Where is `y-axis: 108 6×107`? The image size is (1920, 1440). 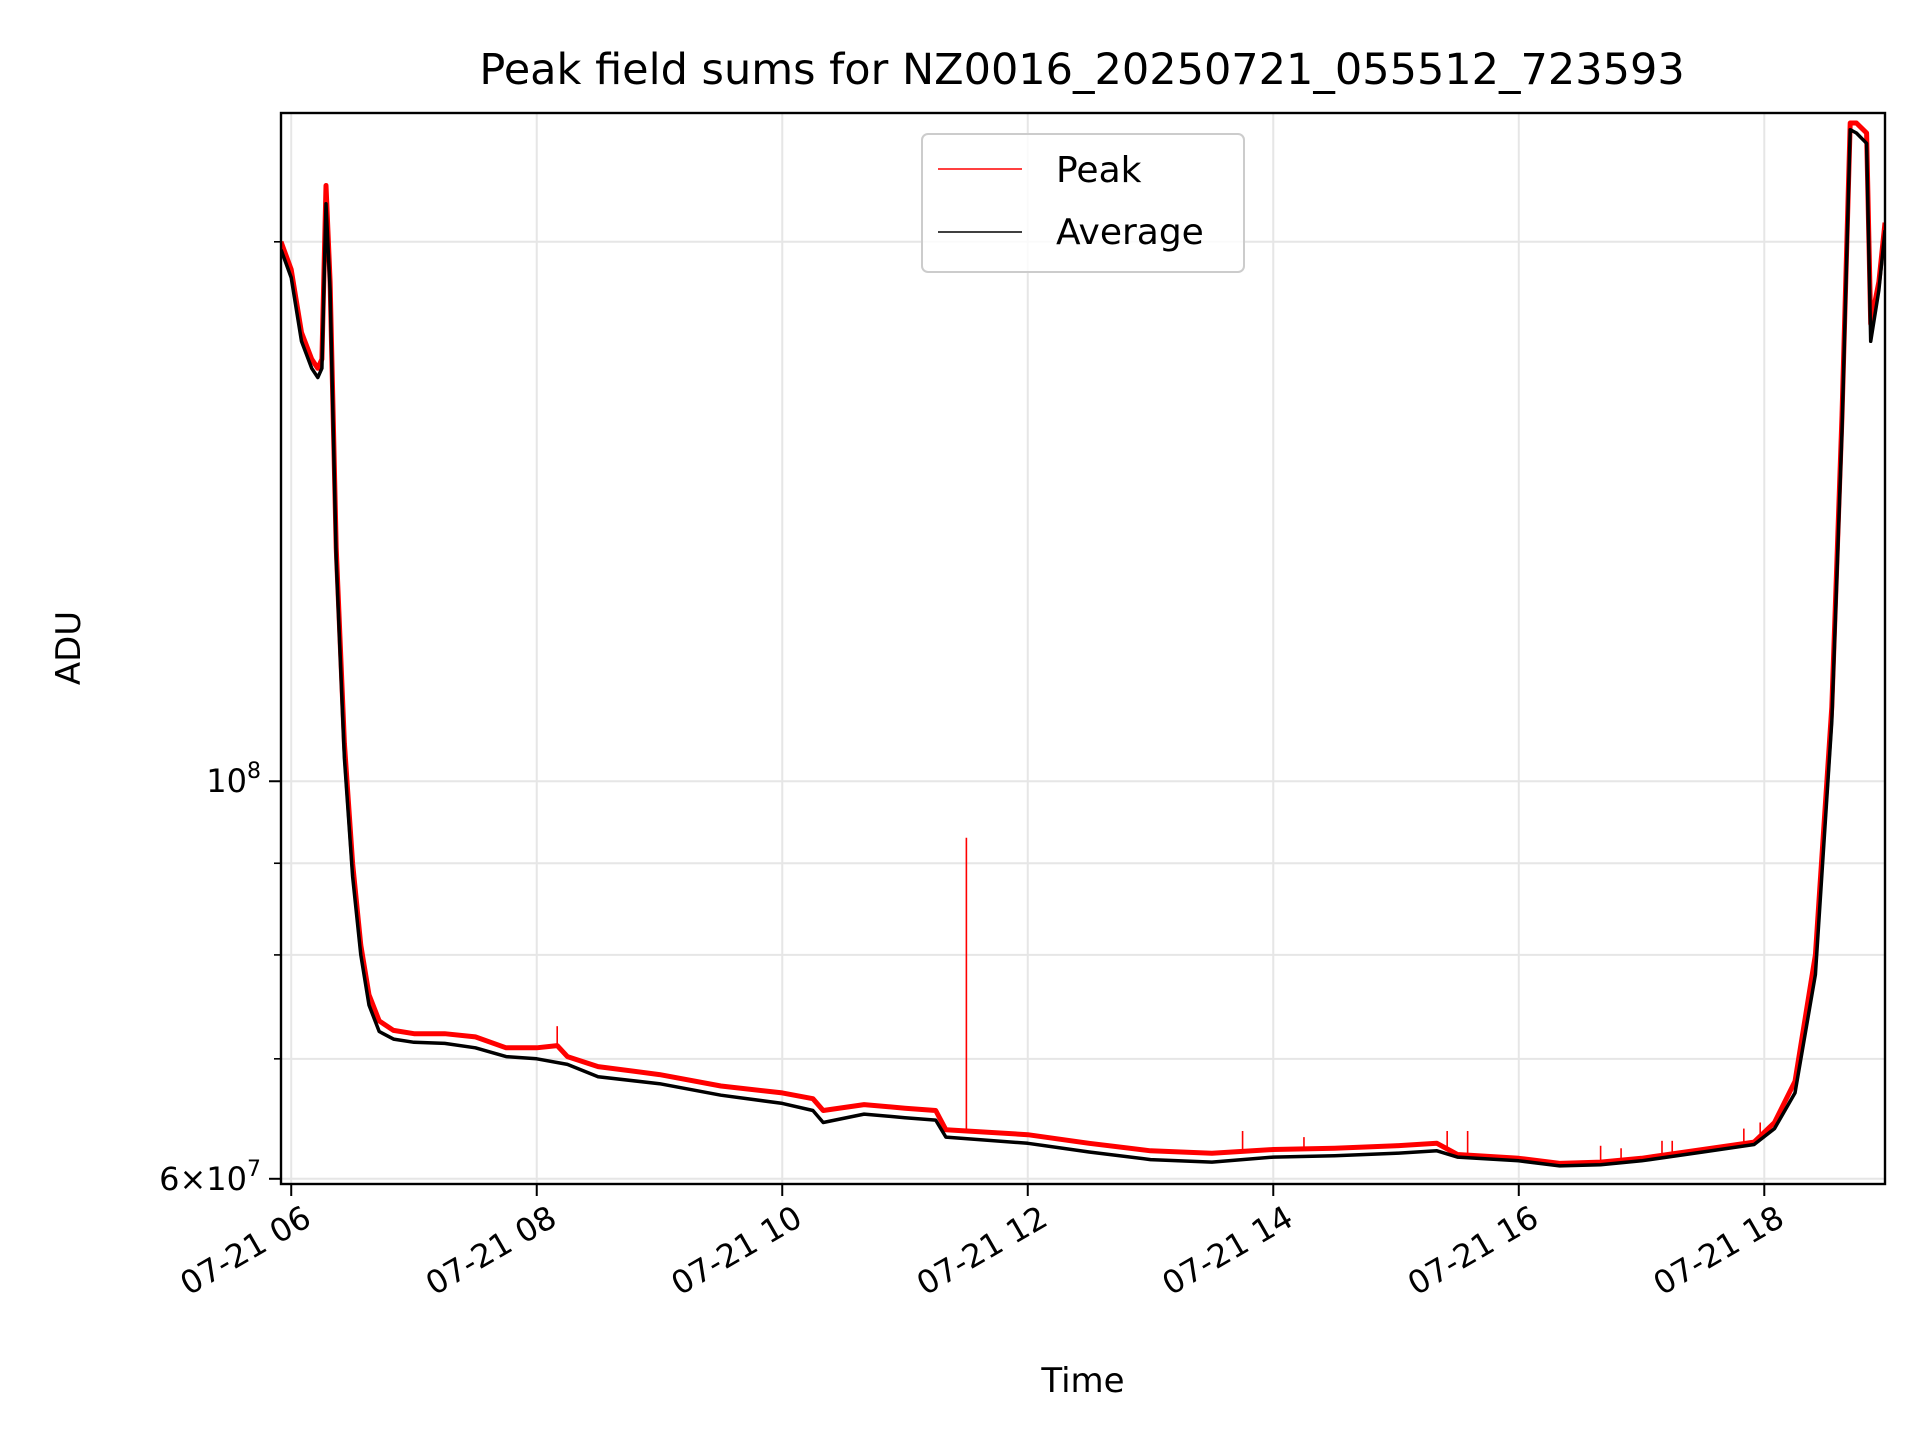
y-axis: 108 6×107 is located at coordinates (220, 719).